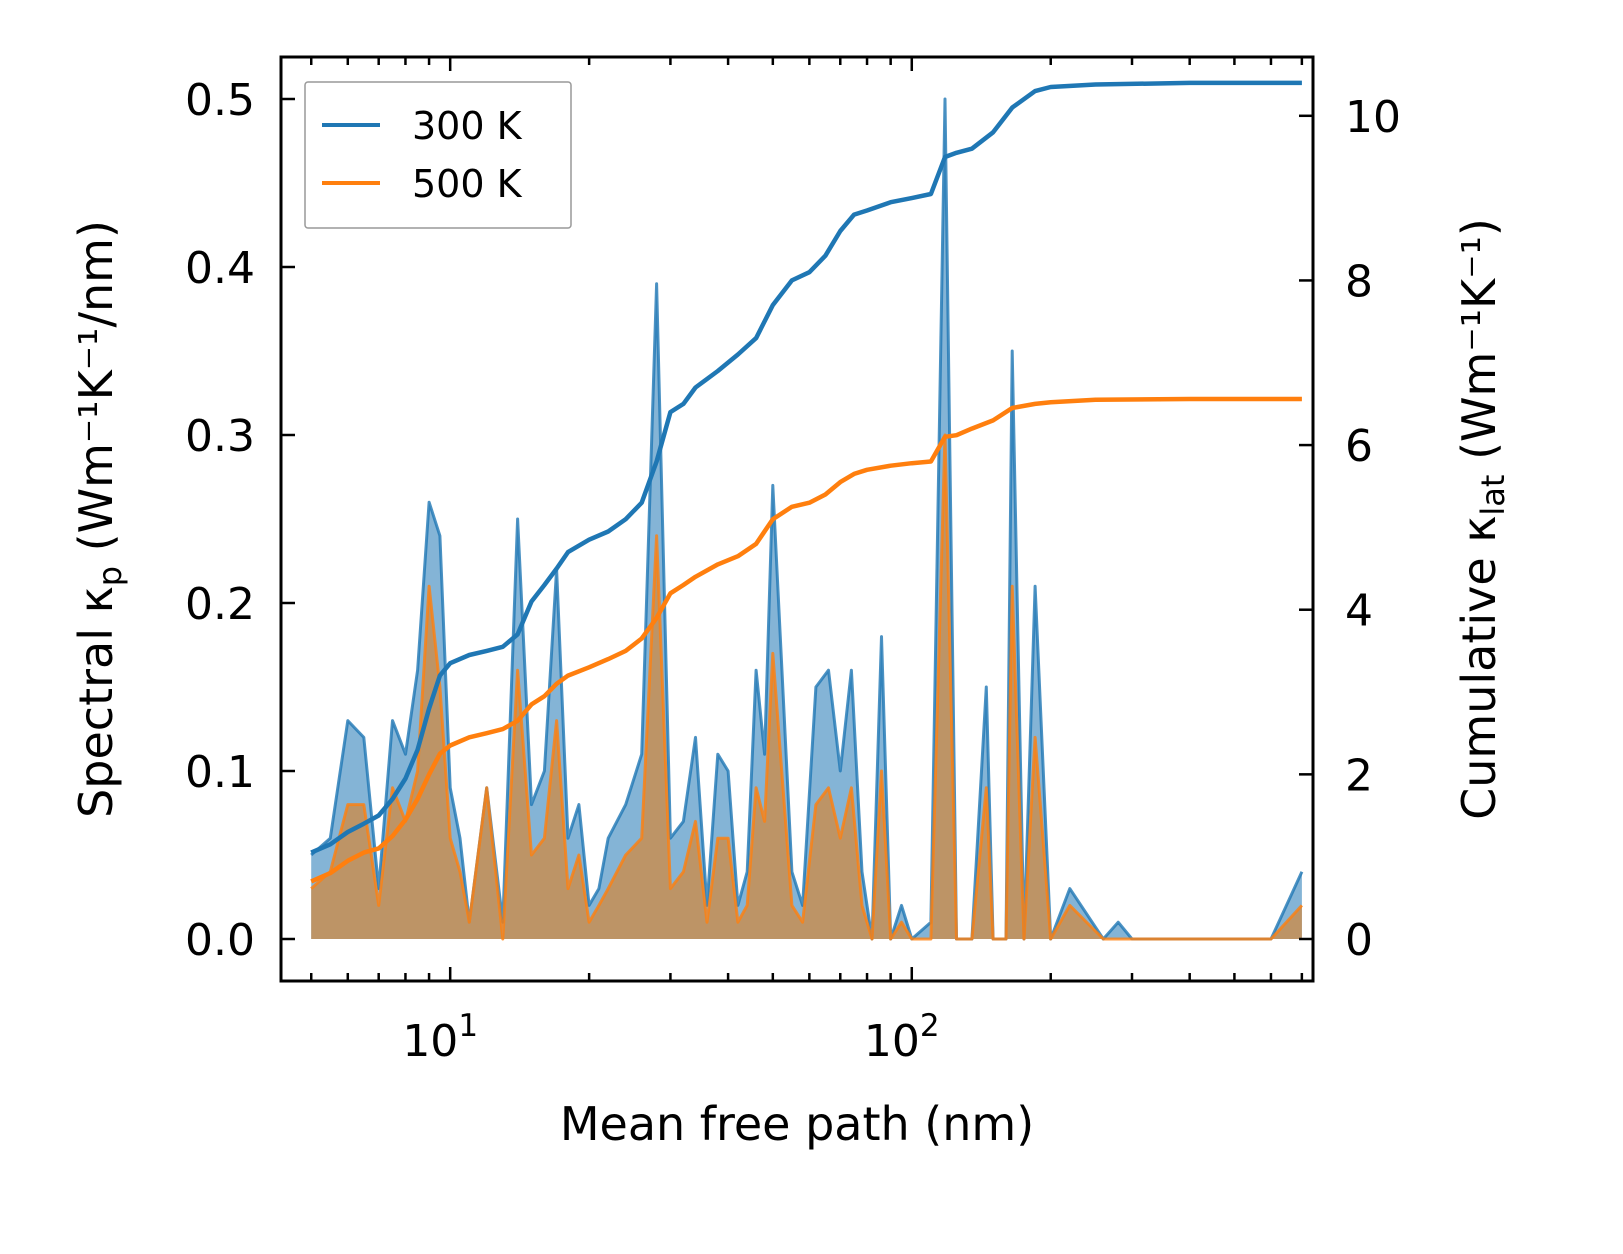  I want to click on x-tick-label-exponent: 1, so click(468, 1026).